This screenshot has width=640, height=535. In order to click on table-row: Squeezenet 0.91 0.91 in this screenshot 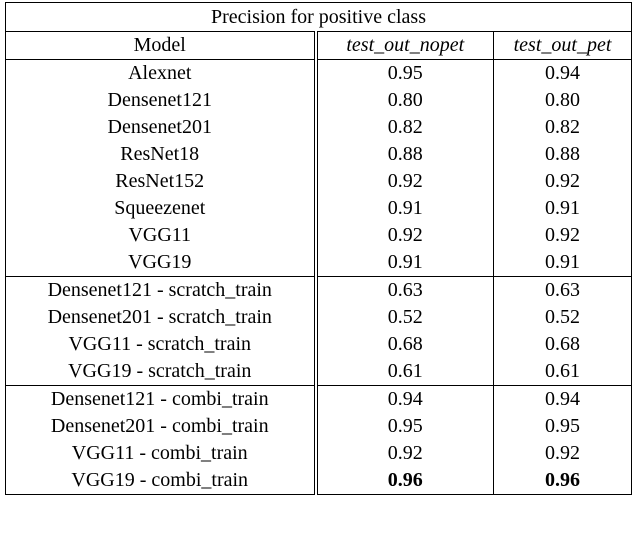, I will do `click(319, 208)`.